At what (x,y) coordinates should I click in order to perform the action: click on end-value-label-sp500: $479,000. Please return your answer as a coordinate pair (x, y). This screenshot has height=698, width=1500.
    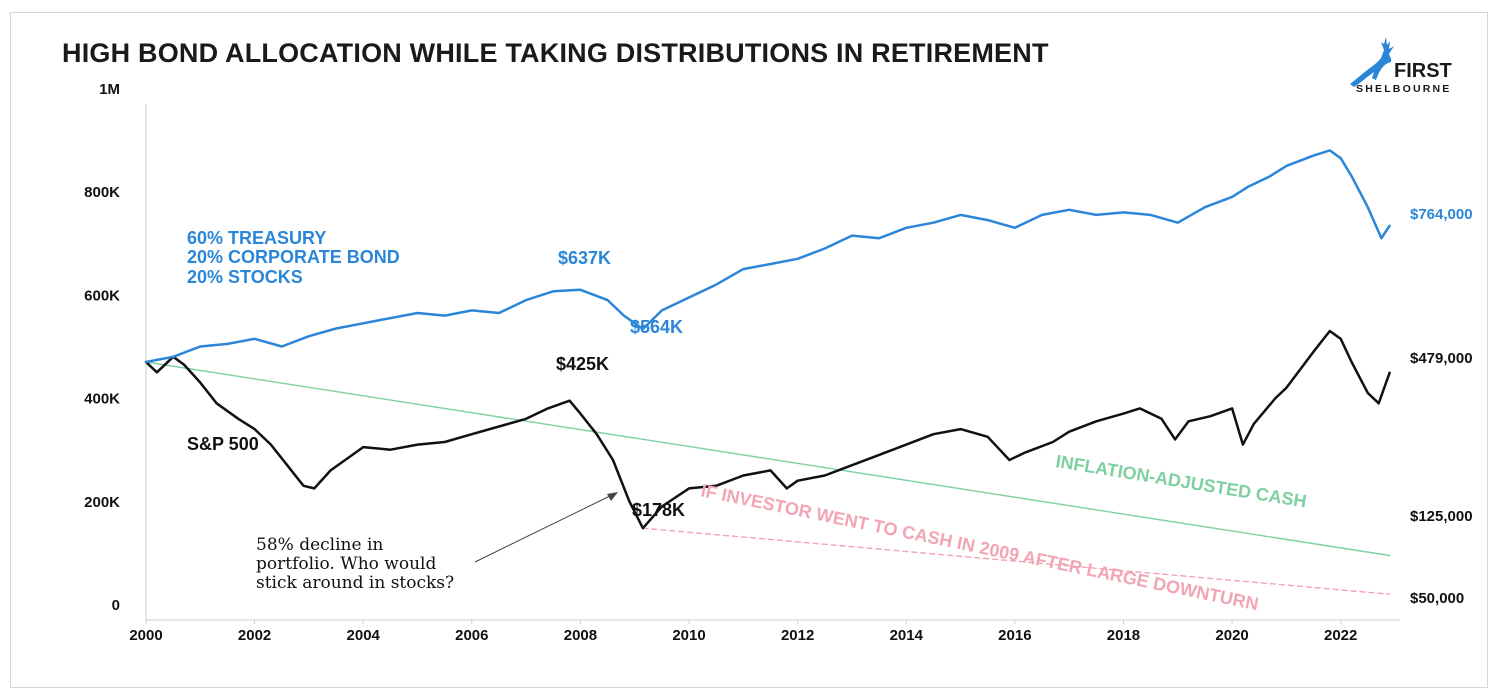
    Looking at the image, I should click on (1441, 358).